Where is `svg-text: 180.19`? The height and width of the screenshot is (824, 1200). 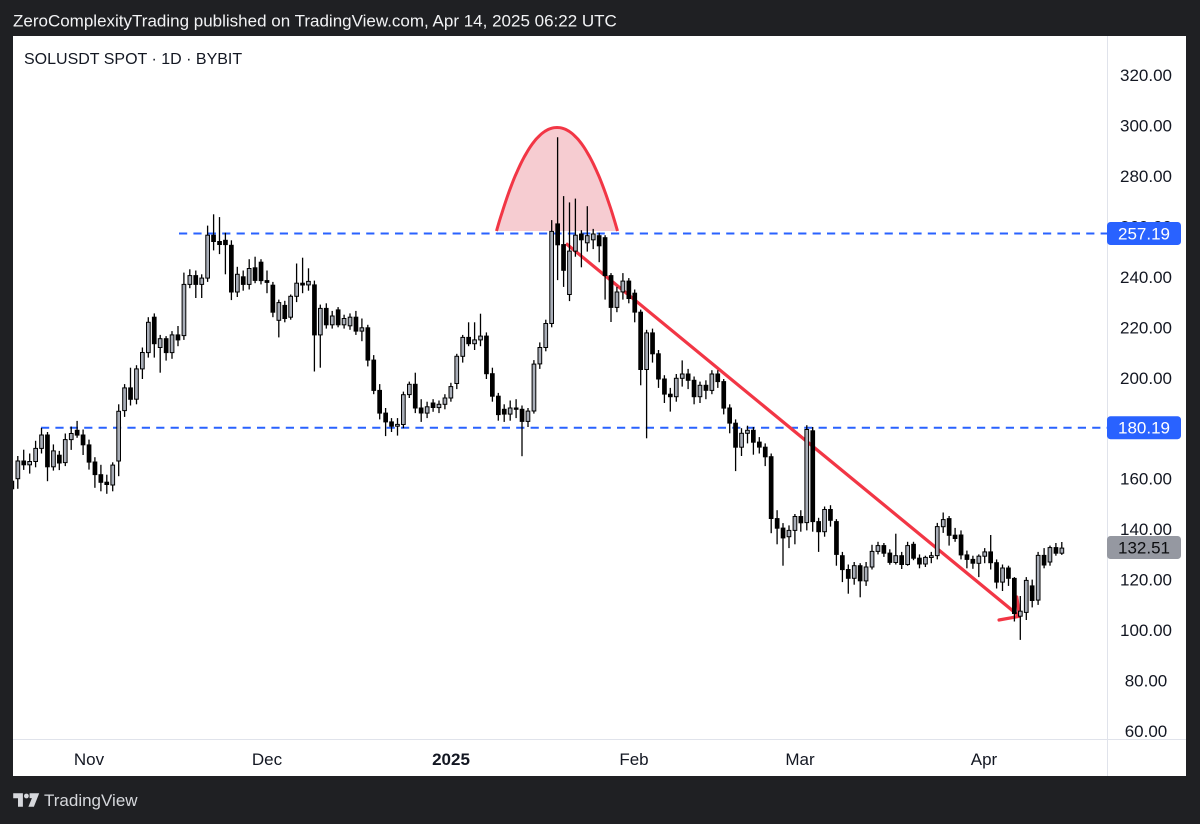 svg-text: 180.19 is located at coordinates (1144, 428).